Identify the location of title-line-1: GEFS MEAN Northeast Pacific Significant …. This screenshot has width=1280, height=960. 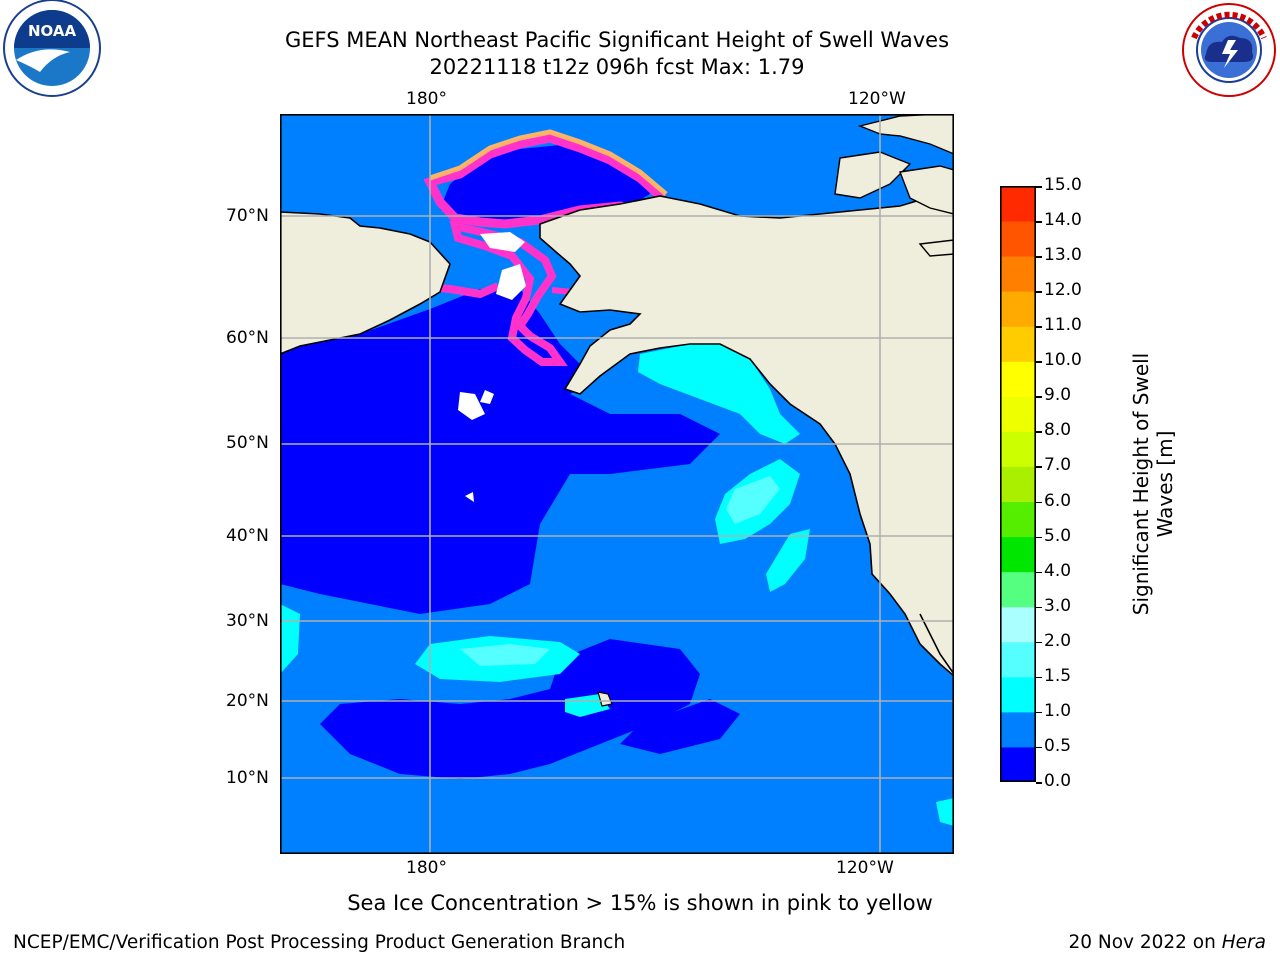
(617, 40).